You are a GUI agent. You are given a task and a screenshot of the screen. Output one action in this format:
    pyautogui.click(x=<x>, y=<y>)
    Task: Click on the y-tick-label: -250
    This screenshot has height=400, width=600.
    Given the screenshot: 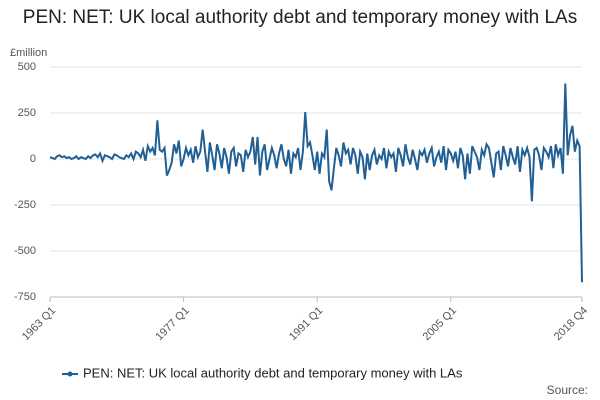 What is the action you would take?
    pyautogui.click(x=25, y=205)
    